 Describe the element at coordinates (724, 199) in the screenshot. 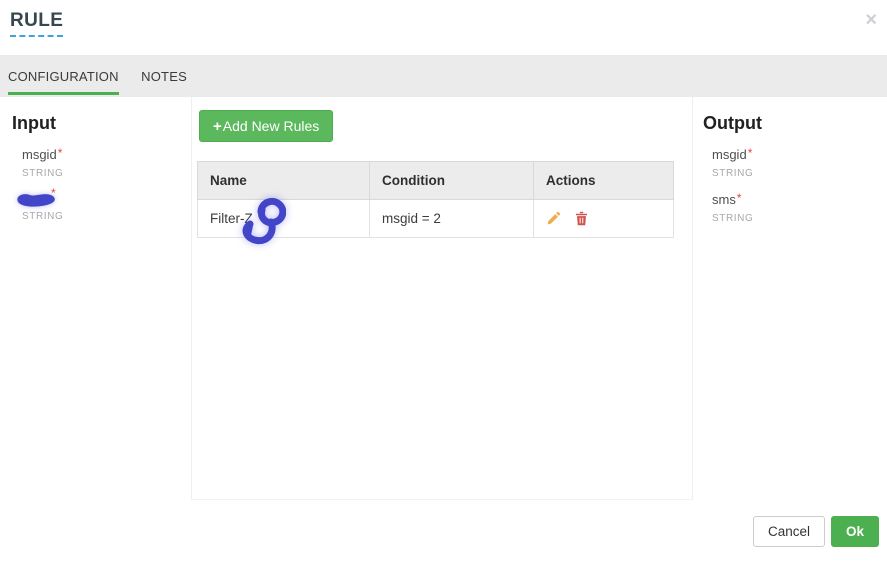

I see `output-field-name: sms` at that location.